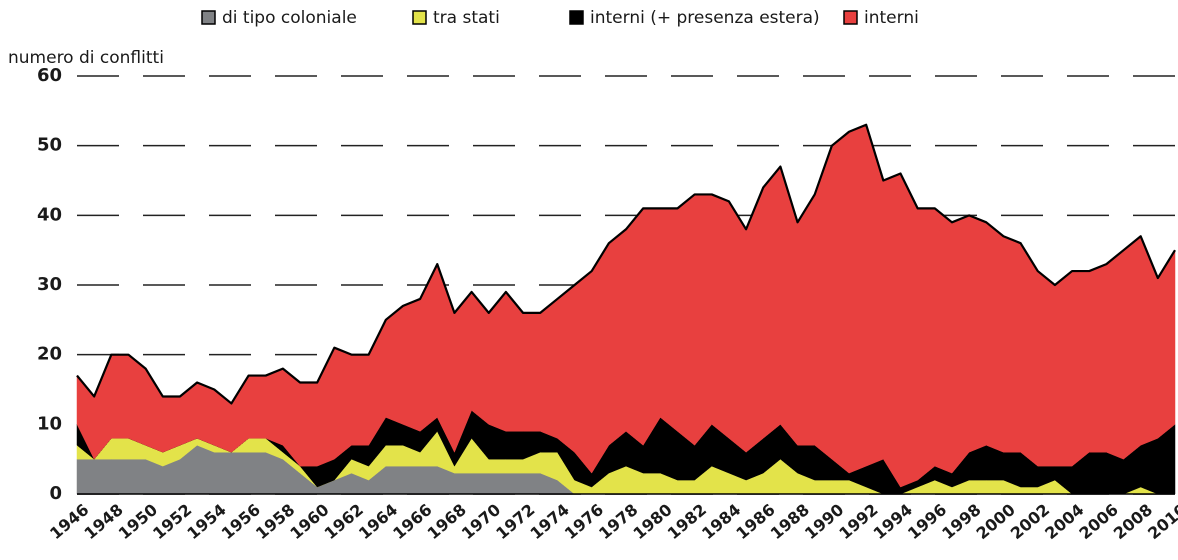 This screenshot has width=1178, height=560. What do you see at coordinates (49, 214) in the screenshot?
I see `y-tick-label: 40` at bounding box center [49, 214].